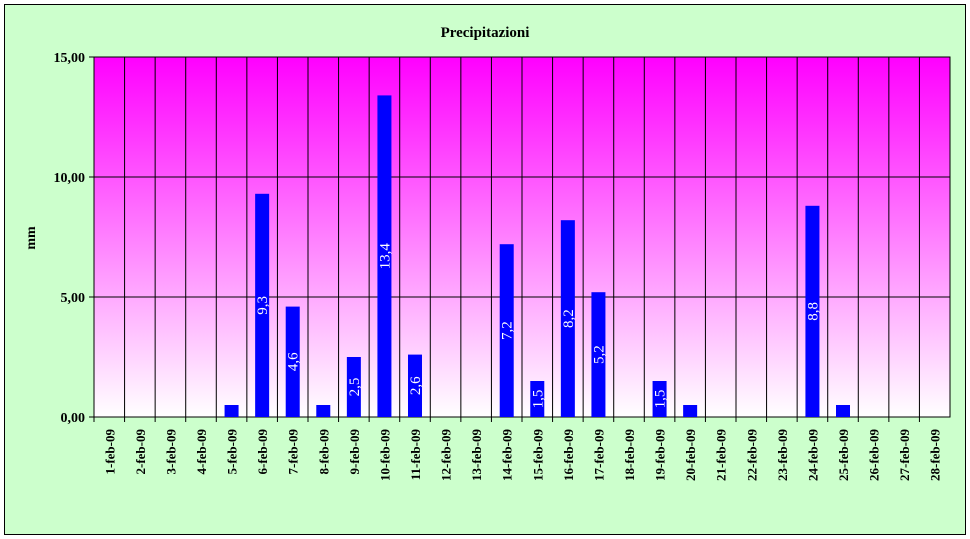 This screenshot has width=970, height=539. What do you see at coordinates (70, 178) in the screenshot?
I see `y-tick-label: 10,00` at bounding box center [70, 178].